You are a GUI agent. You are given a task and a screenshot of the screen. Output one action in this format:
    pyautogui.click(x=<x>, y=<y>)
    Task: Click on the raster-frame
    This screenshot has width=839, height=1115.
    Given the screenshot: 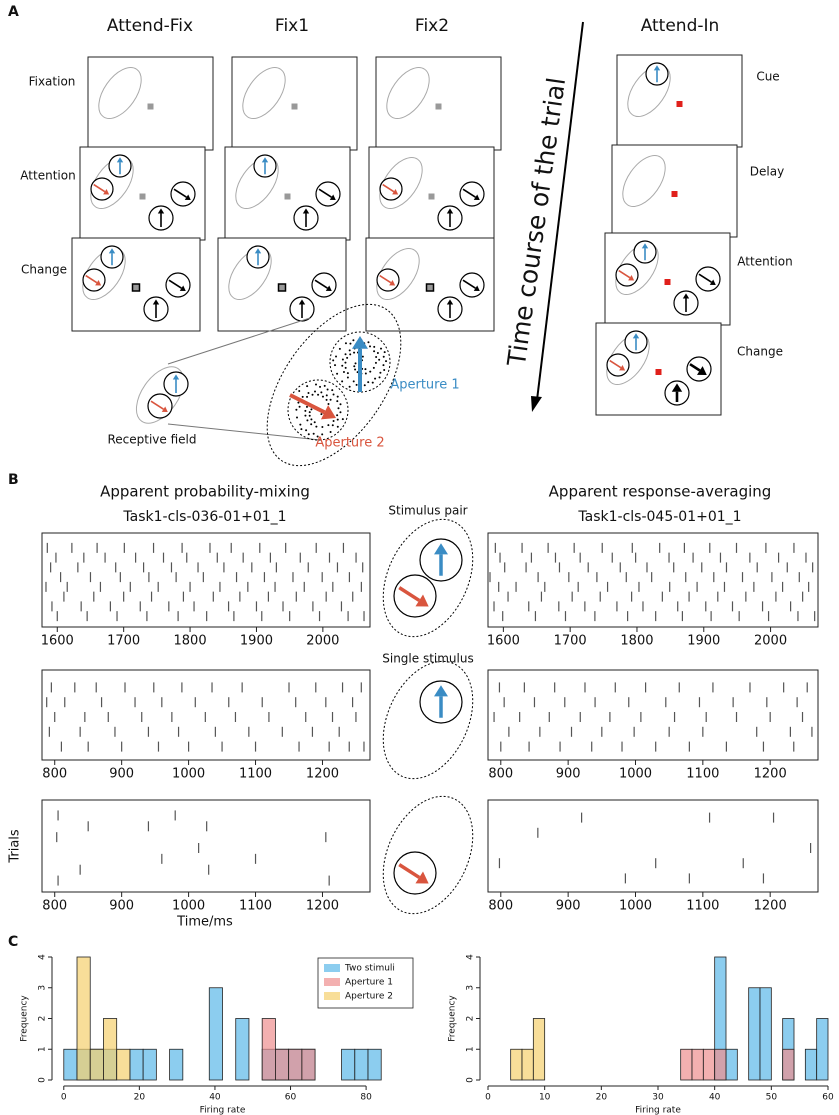 What is the action you would take?
    pyautogui.click(x=653, y=846)
    